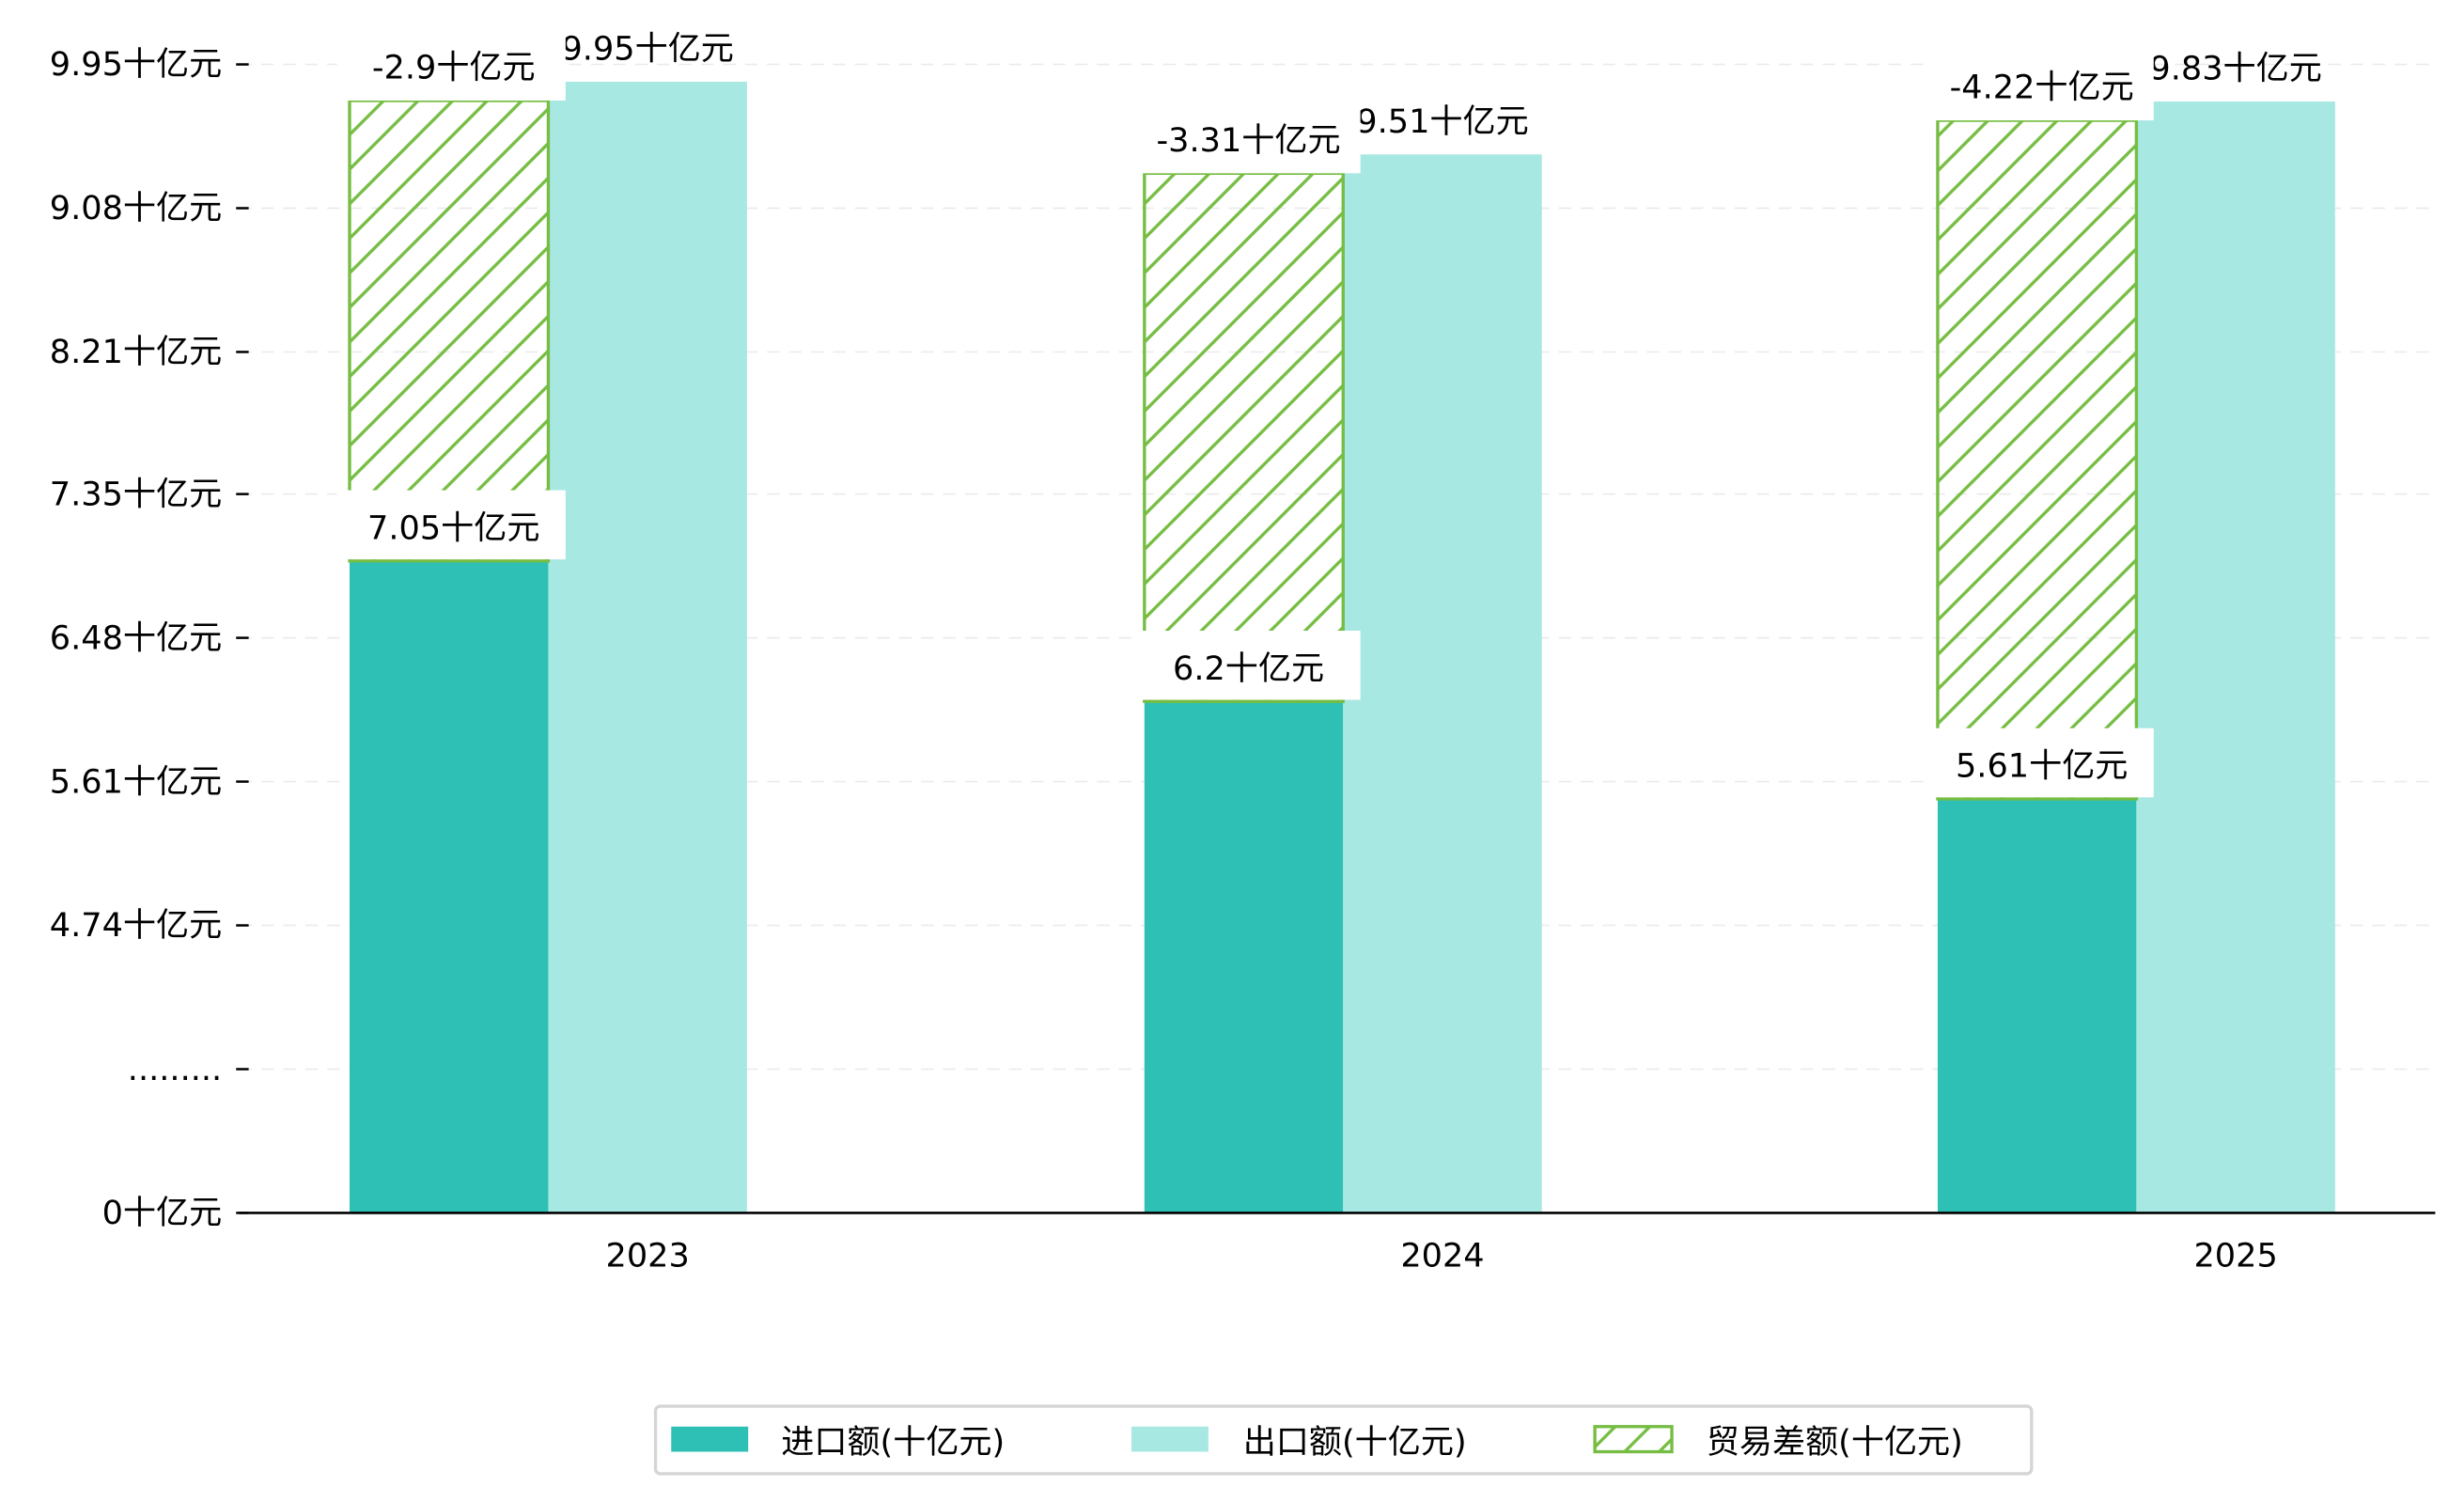  I want to click on legend-box, so click(1343, 1440).